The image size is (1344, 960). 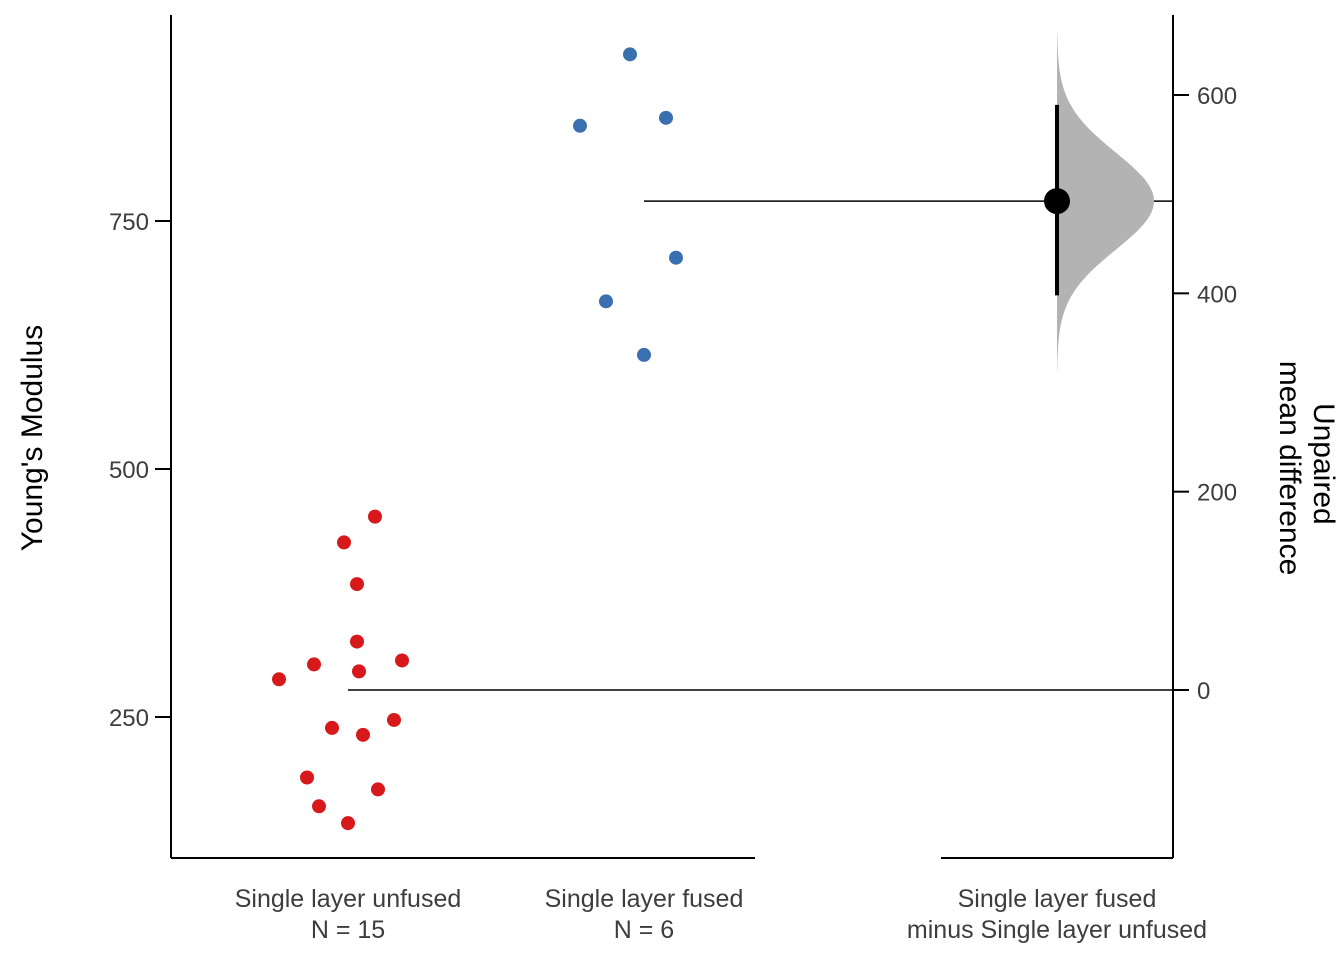 I want to click on category-label-unfused: Single layer unfused, so click(x=348, y=899).